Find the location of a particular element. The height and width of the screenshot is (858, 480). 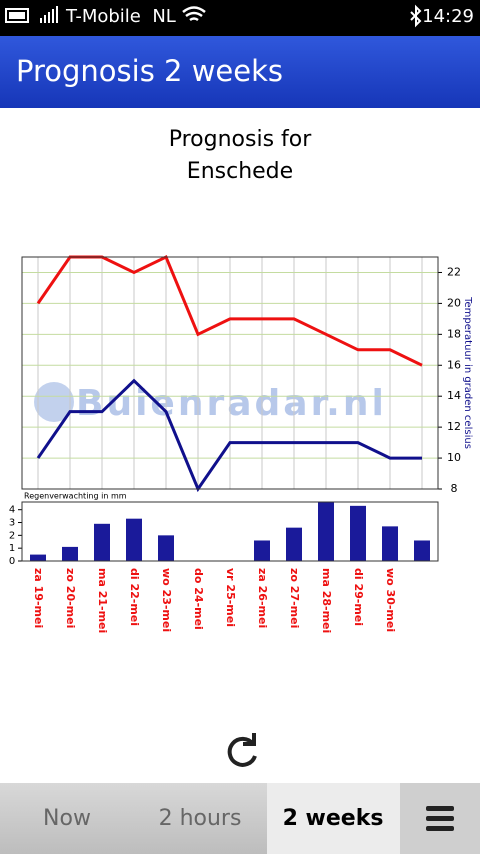

x-tick-label: wo 30-mei is located at coordinates (390, 600).